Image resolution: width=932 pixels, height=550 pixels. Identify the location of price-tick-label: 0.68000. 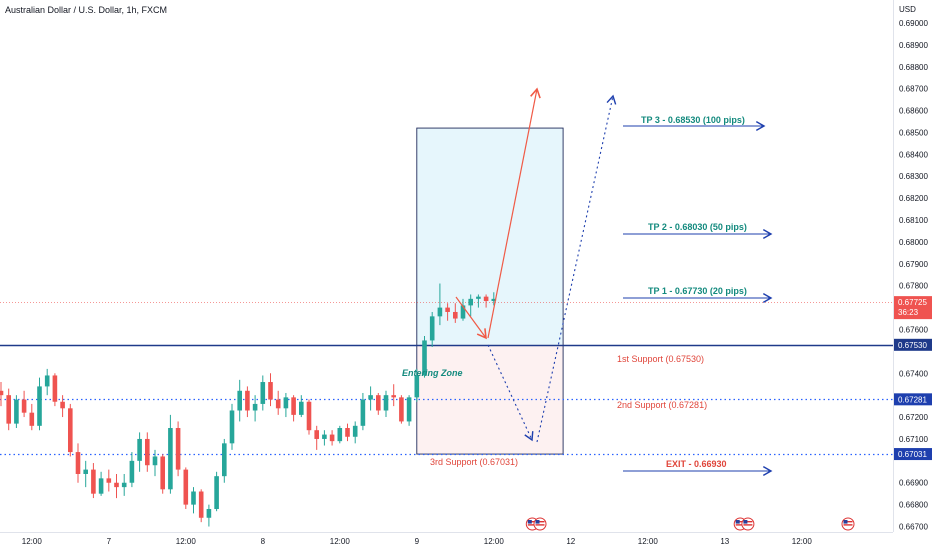
(913, 242).